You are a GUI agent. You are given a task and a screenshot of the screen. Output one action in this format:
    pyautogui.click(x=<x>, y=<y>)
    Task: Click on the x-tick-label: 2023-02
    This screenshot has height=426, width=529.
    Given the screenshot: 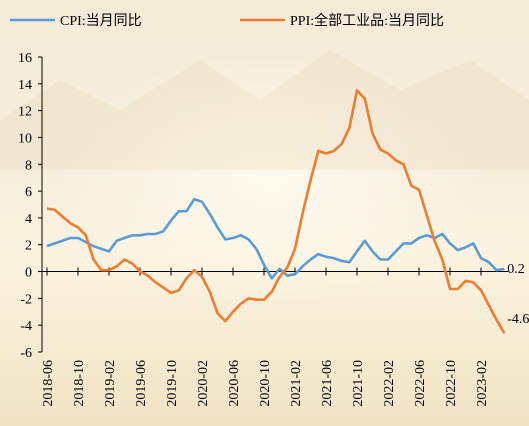 What is the action you would take?
    pyautogui.click(x=482, y=383)
    